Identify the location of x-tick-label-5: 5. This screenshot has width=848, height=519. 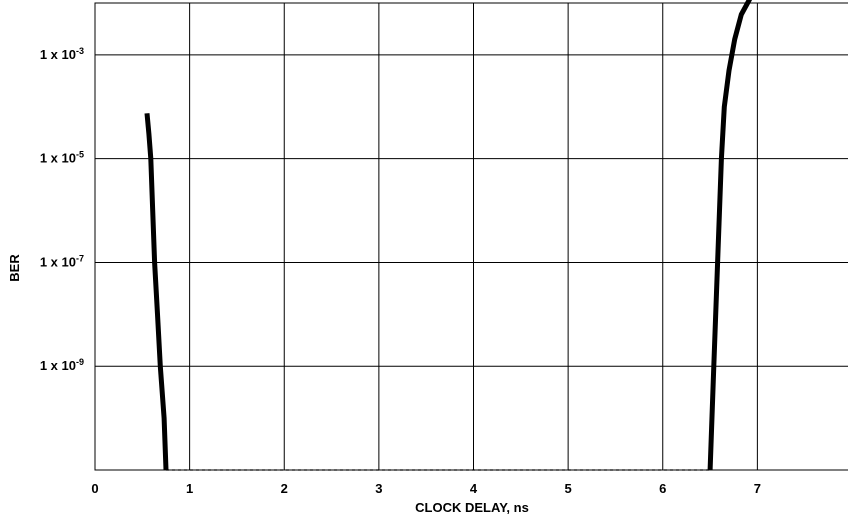
(568, 488).